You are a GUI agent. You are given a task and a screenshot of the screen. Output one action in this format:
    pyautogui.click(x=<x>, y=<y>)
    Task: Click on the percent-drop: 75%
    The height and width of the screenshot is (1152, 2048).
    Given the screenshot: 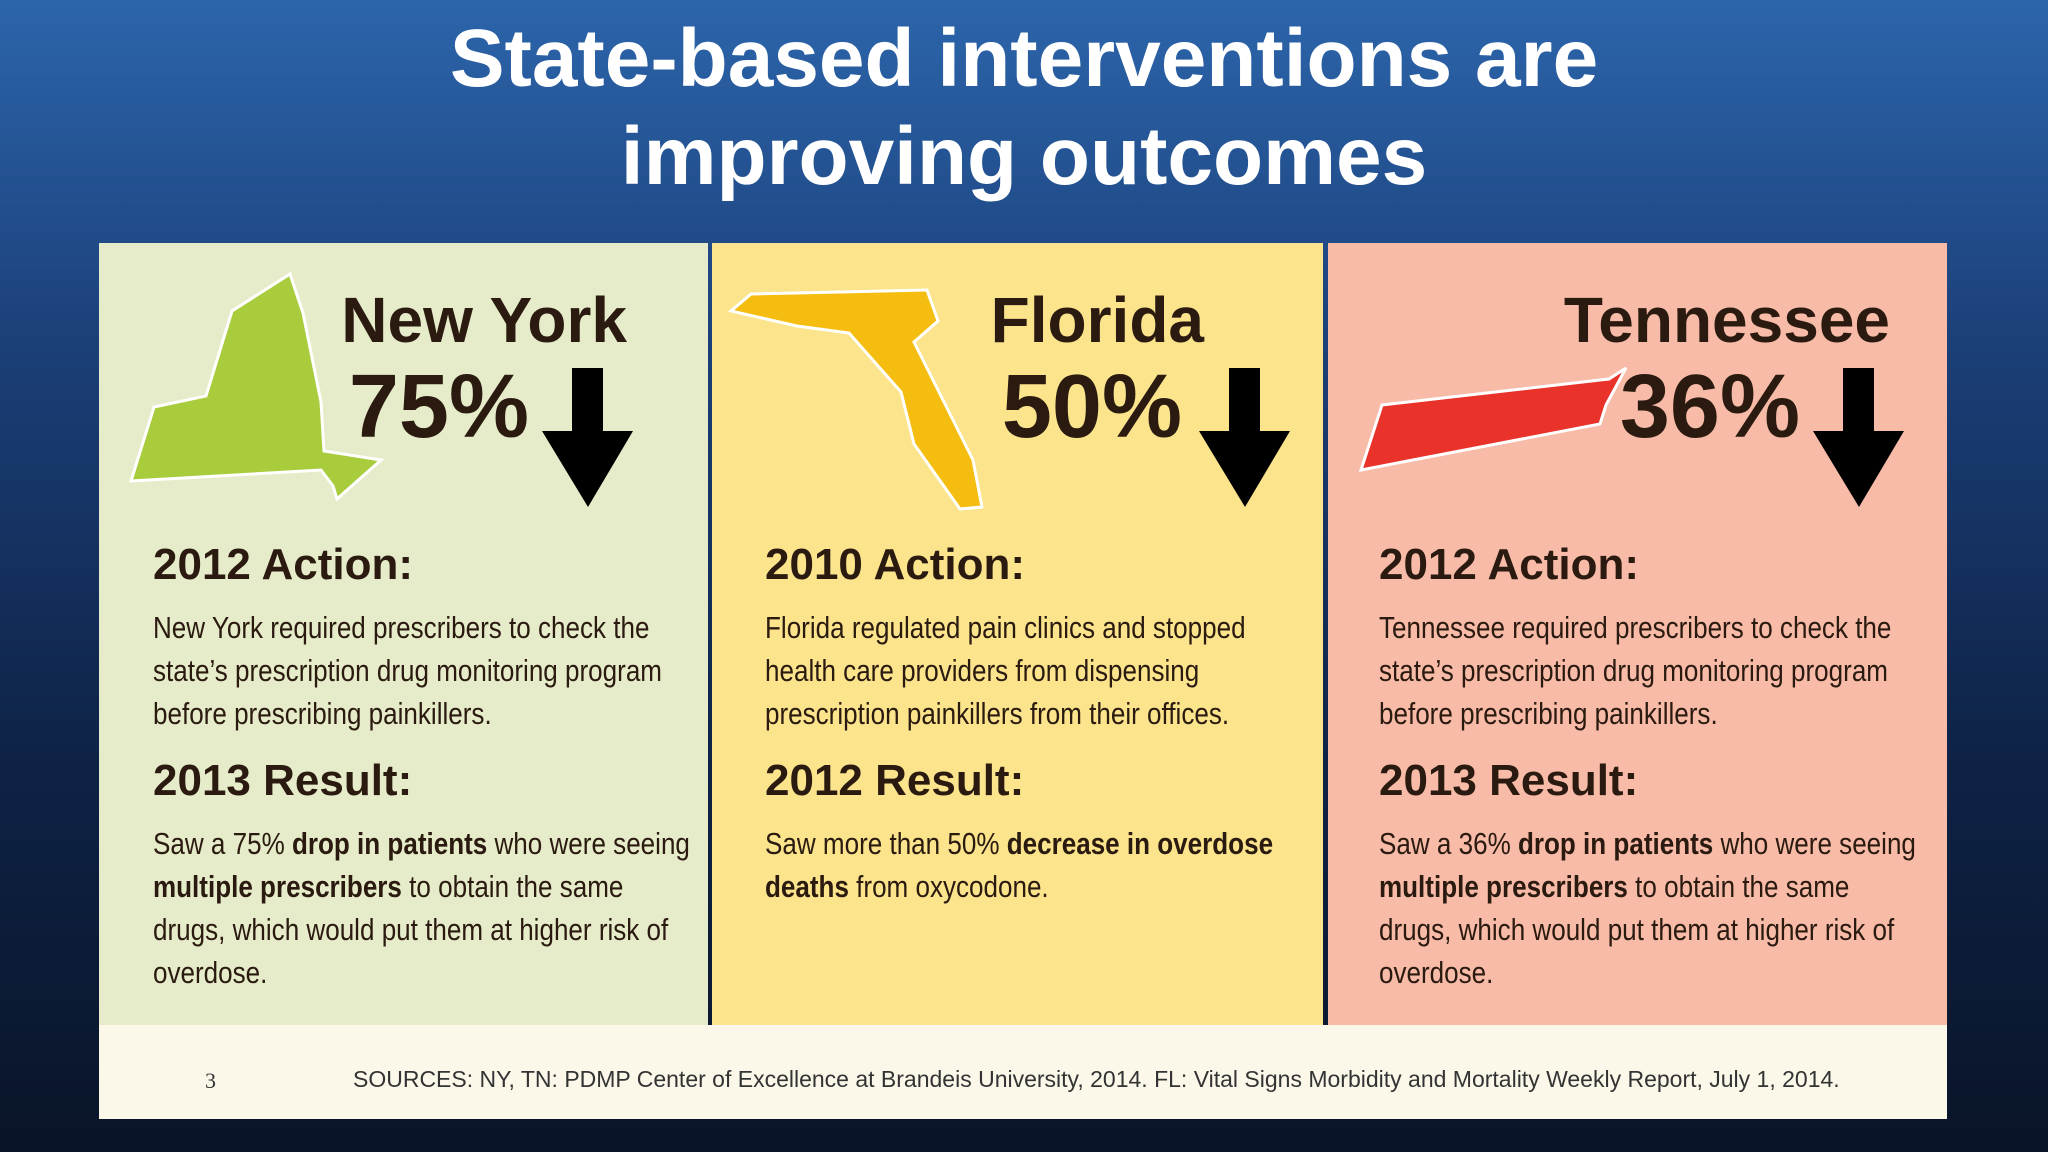 What is the action you would take?
    pyautogui.click(x=439, y=407)
    